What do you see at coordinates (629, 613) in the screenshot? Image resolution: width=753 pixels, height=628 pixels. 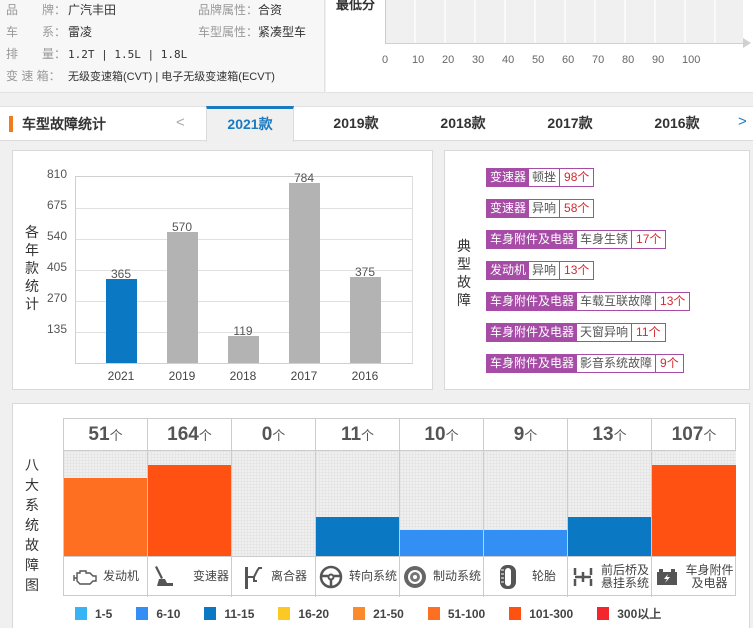 I see `legend-item: 300以上` at bounding box center [629, 613].